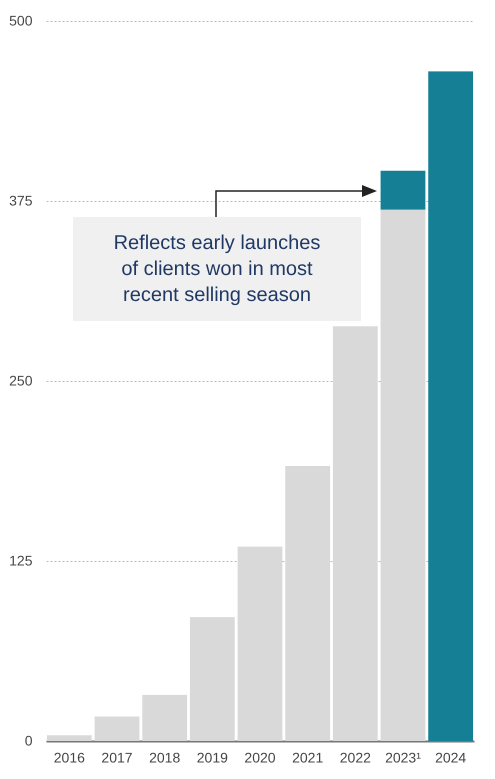 The height and width of the screenshot is (779, 495). Describe the element at coordinates (212, 758) in the screenshot. I see `x-tick-label: 2019` at that location.